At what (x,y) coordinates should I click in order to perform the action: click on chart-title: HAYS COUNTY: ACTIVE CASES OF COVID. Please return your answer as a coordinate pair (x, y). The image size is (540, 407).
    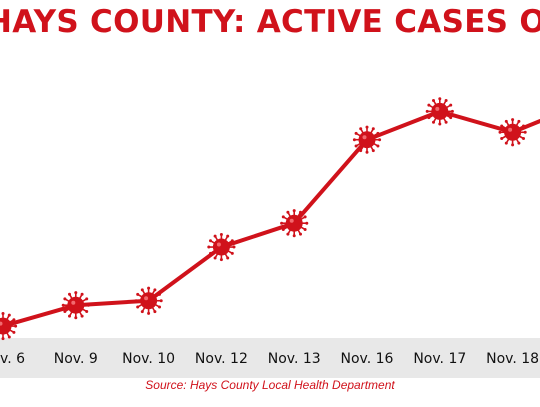
    Looking at the image, I should click on (270, 22).